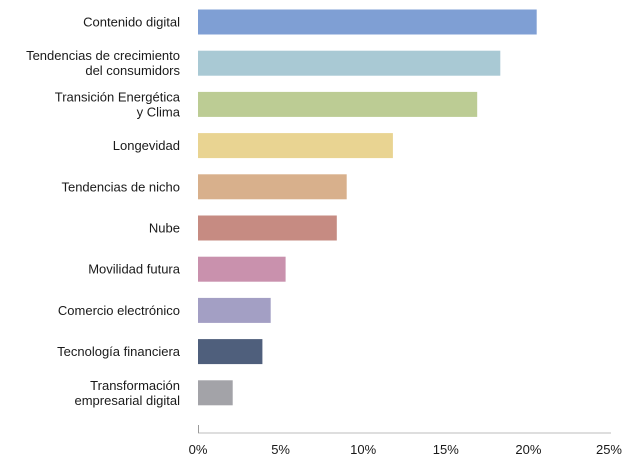  Describe the element at coordinates (280, 449) in the screenshot. I see `x-tick-label-5: 5%` at that location.